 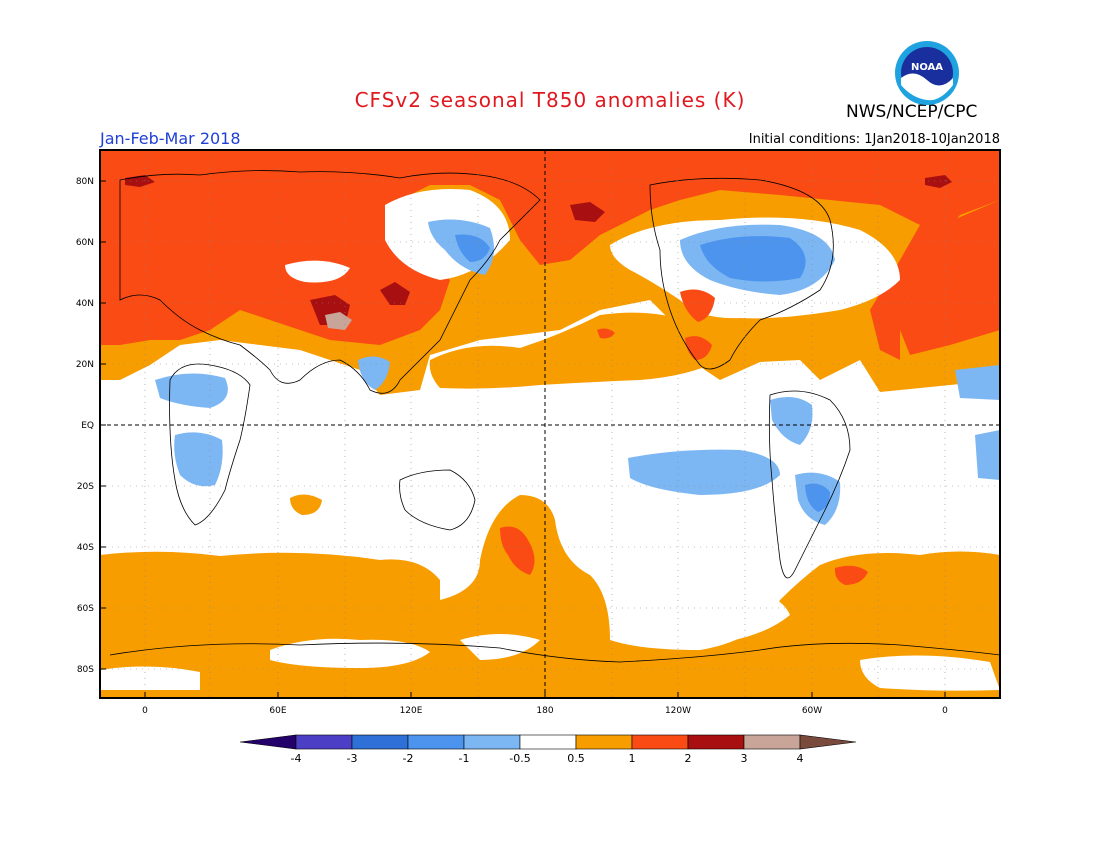 I want to click on lat-label: EQ, so click(x=87, y=426).